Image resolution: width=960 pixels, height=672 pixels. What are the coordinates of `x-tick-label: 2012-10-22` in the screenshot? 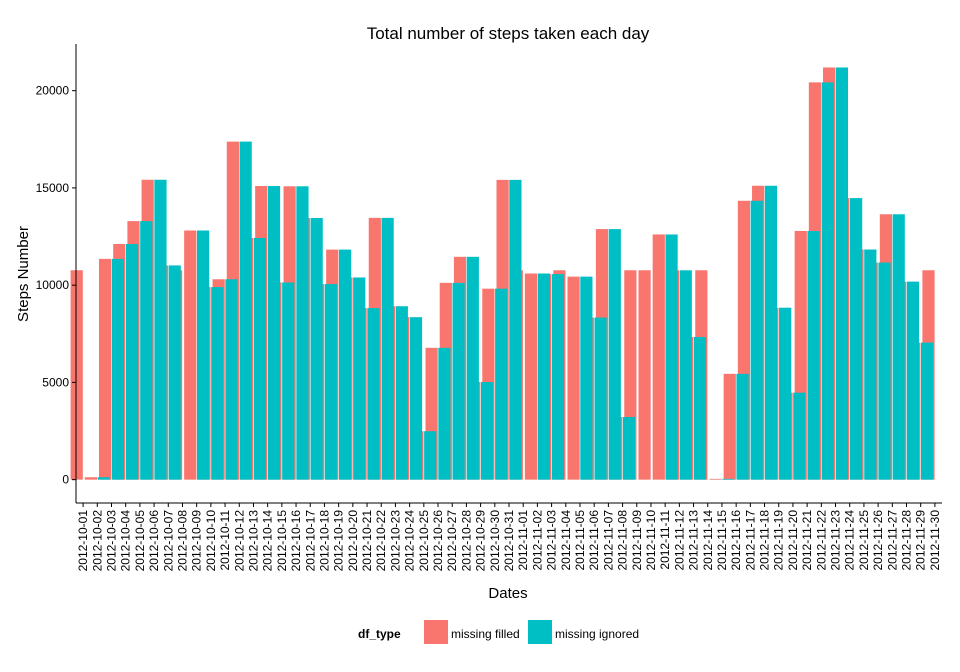 It's located at (381, 541).